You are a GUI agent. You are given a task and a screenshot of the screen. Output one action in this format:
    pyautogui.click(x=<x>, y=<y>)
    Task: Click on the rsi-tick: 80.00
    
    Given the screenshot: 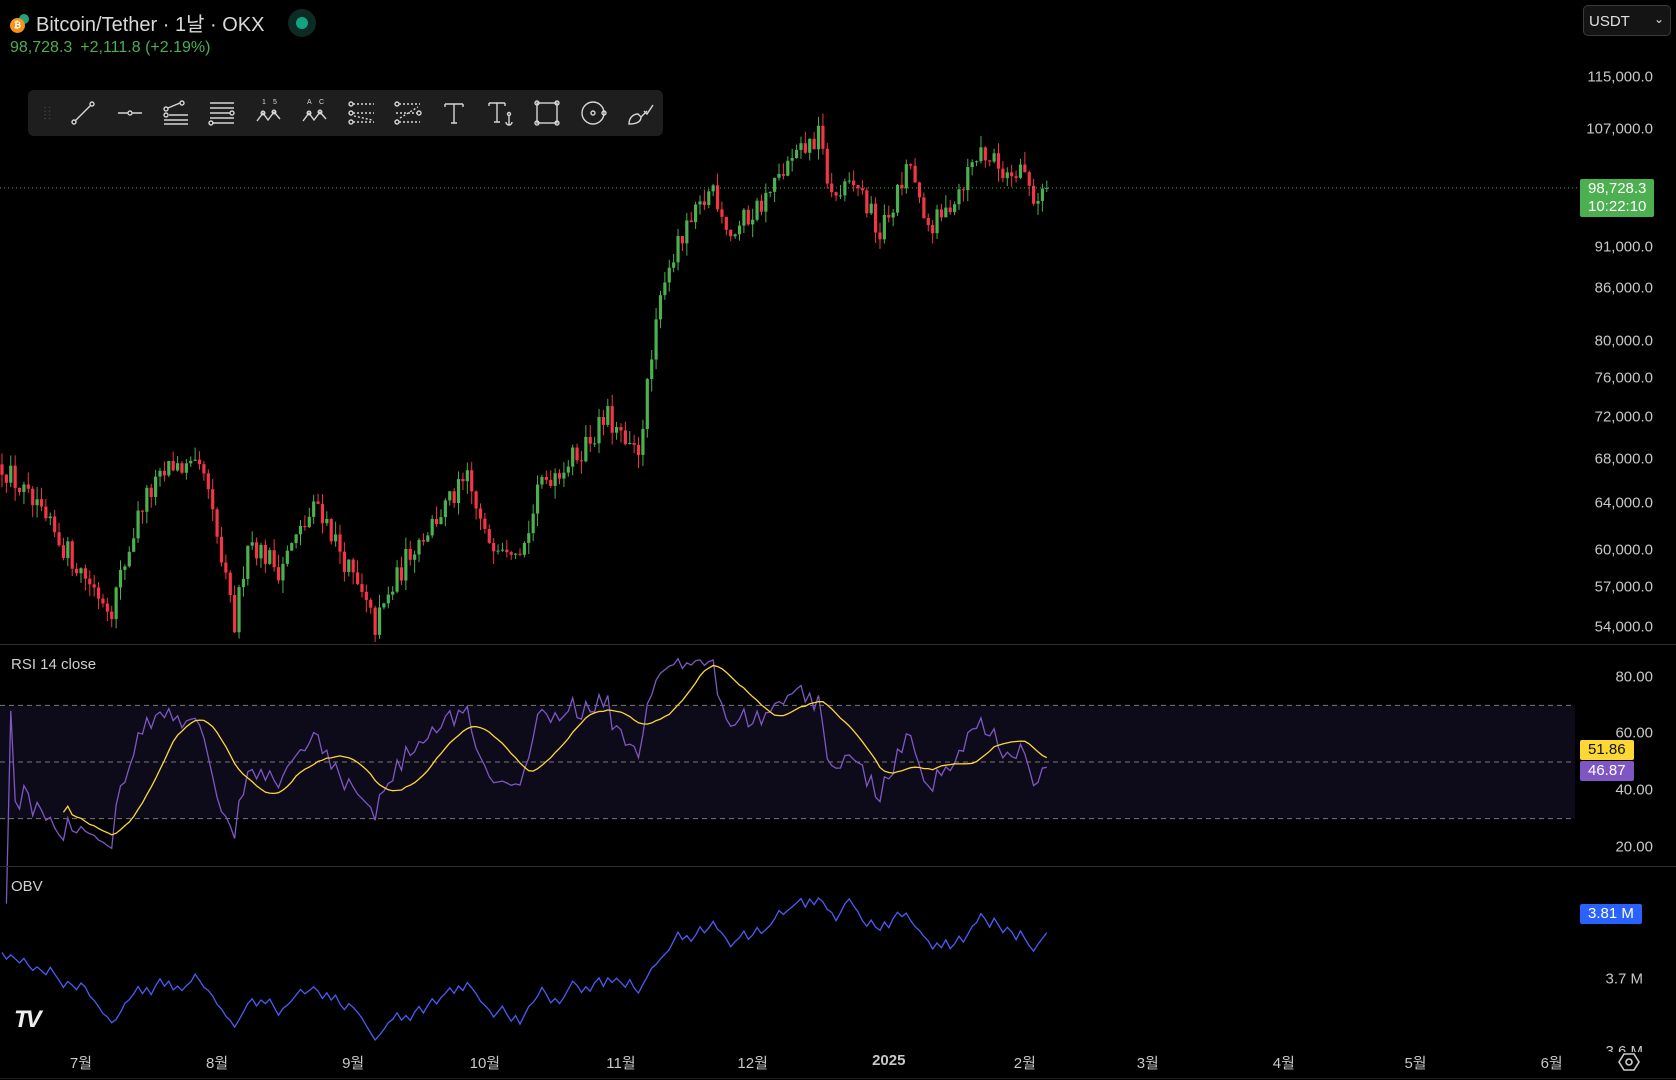 What is the action you would take?
    pyautogui.click(x=1634, y=677)
    